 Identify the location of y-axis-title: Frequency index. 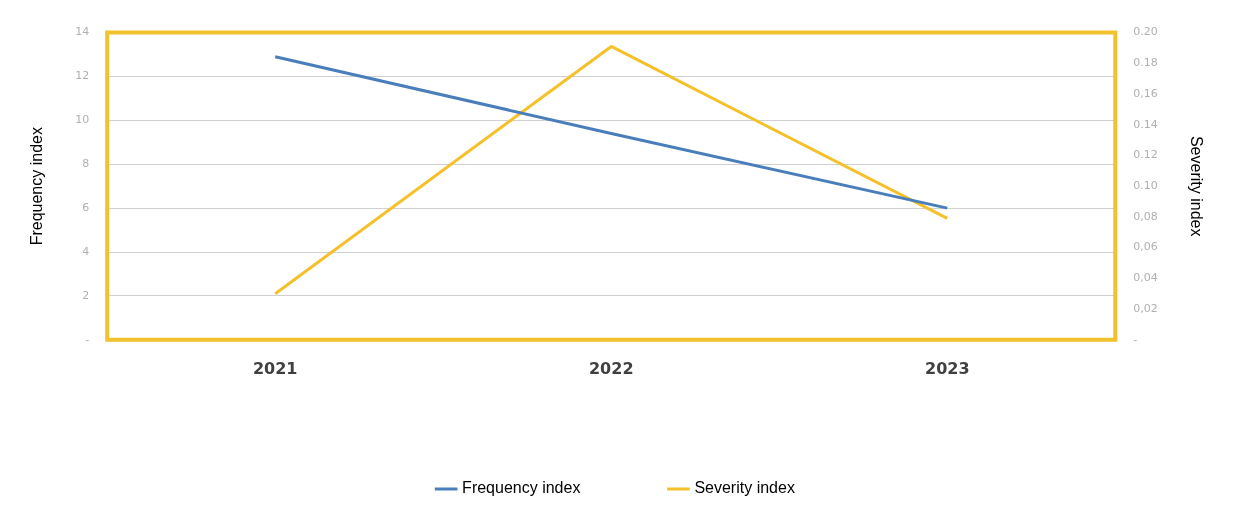
(37, 186).